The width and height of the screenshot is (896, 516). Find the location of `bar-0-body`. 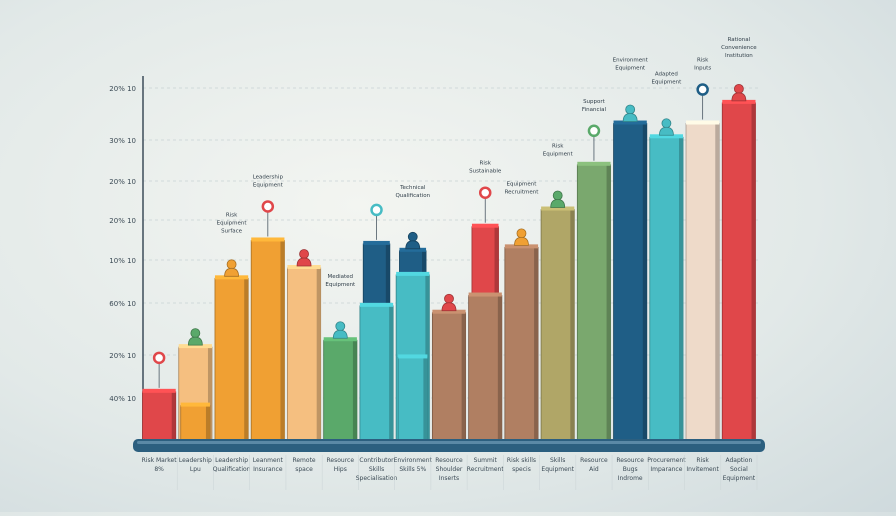

bar-0-body is located at coordinates (159, 416).